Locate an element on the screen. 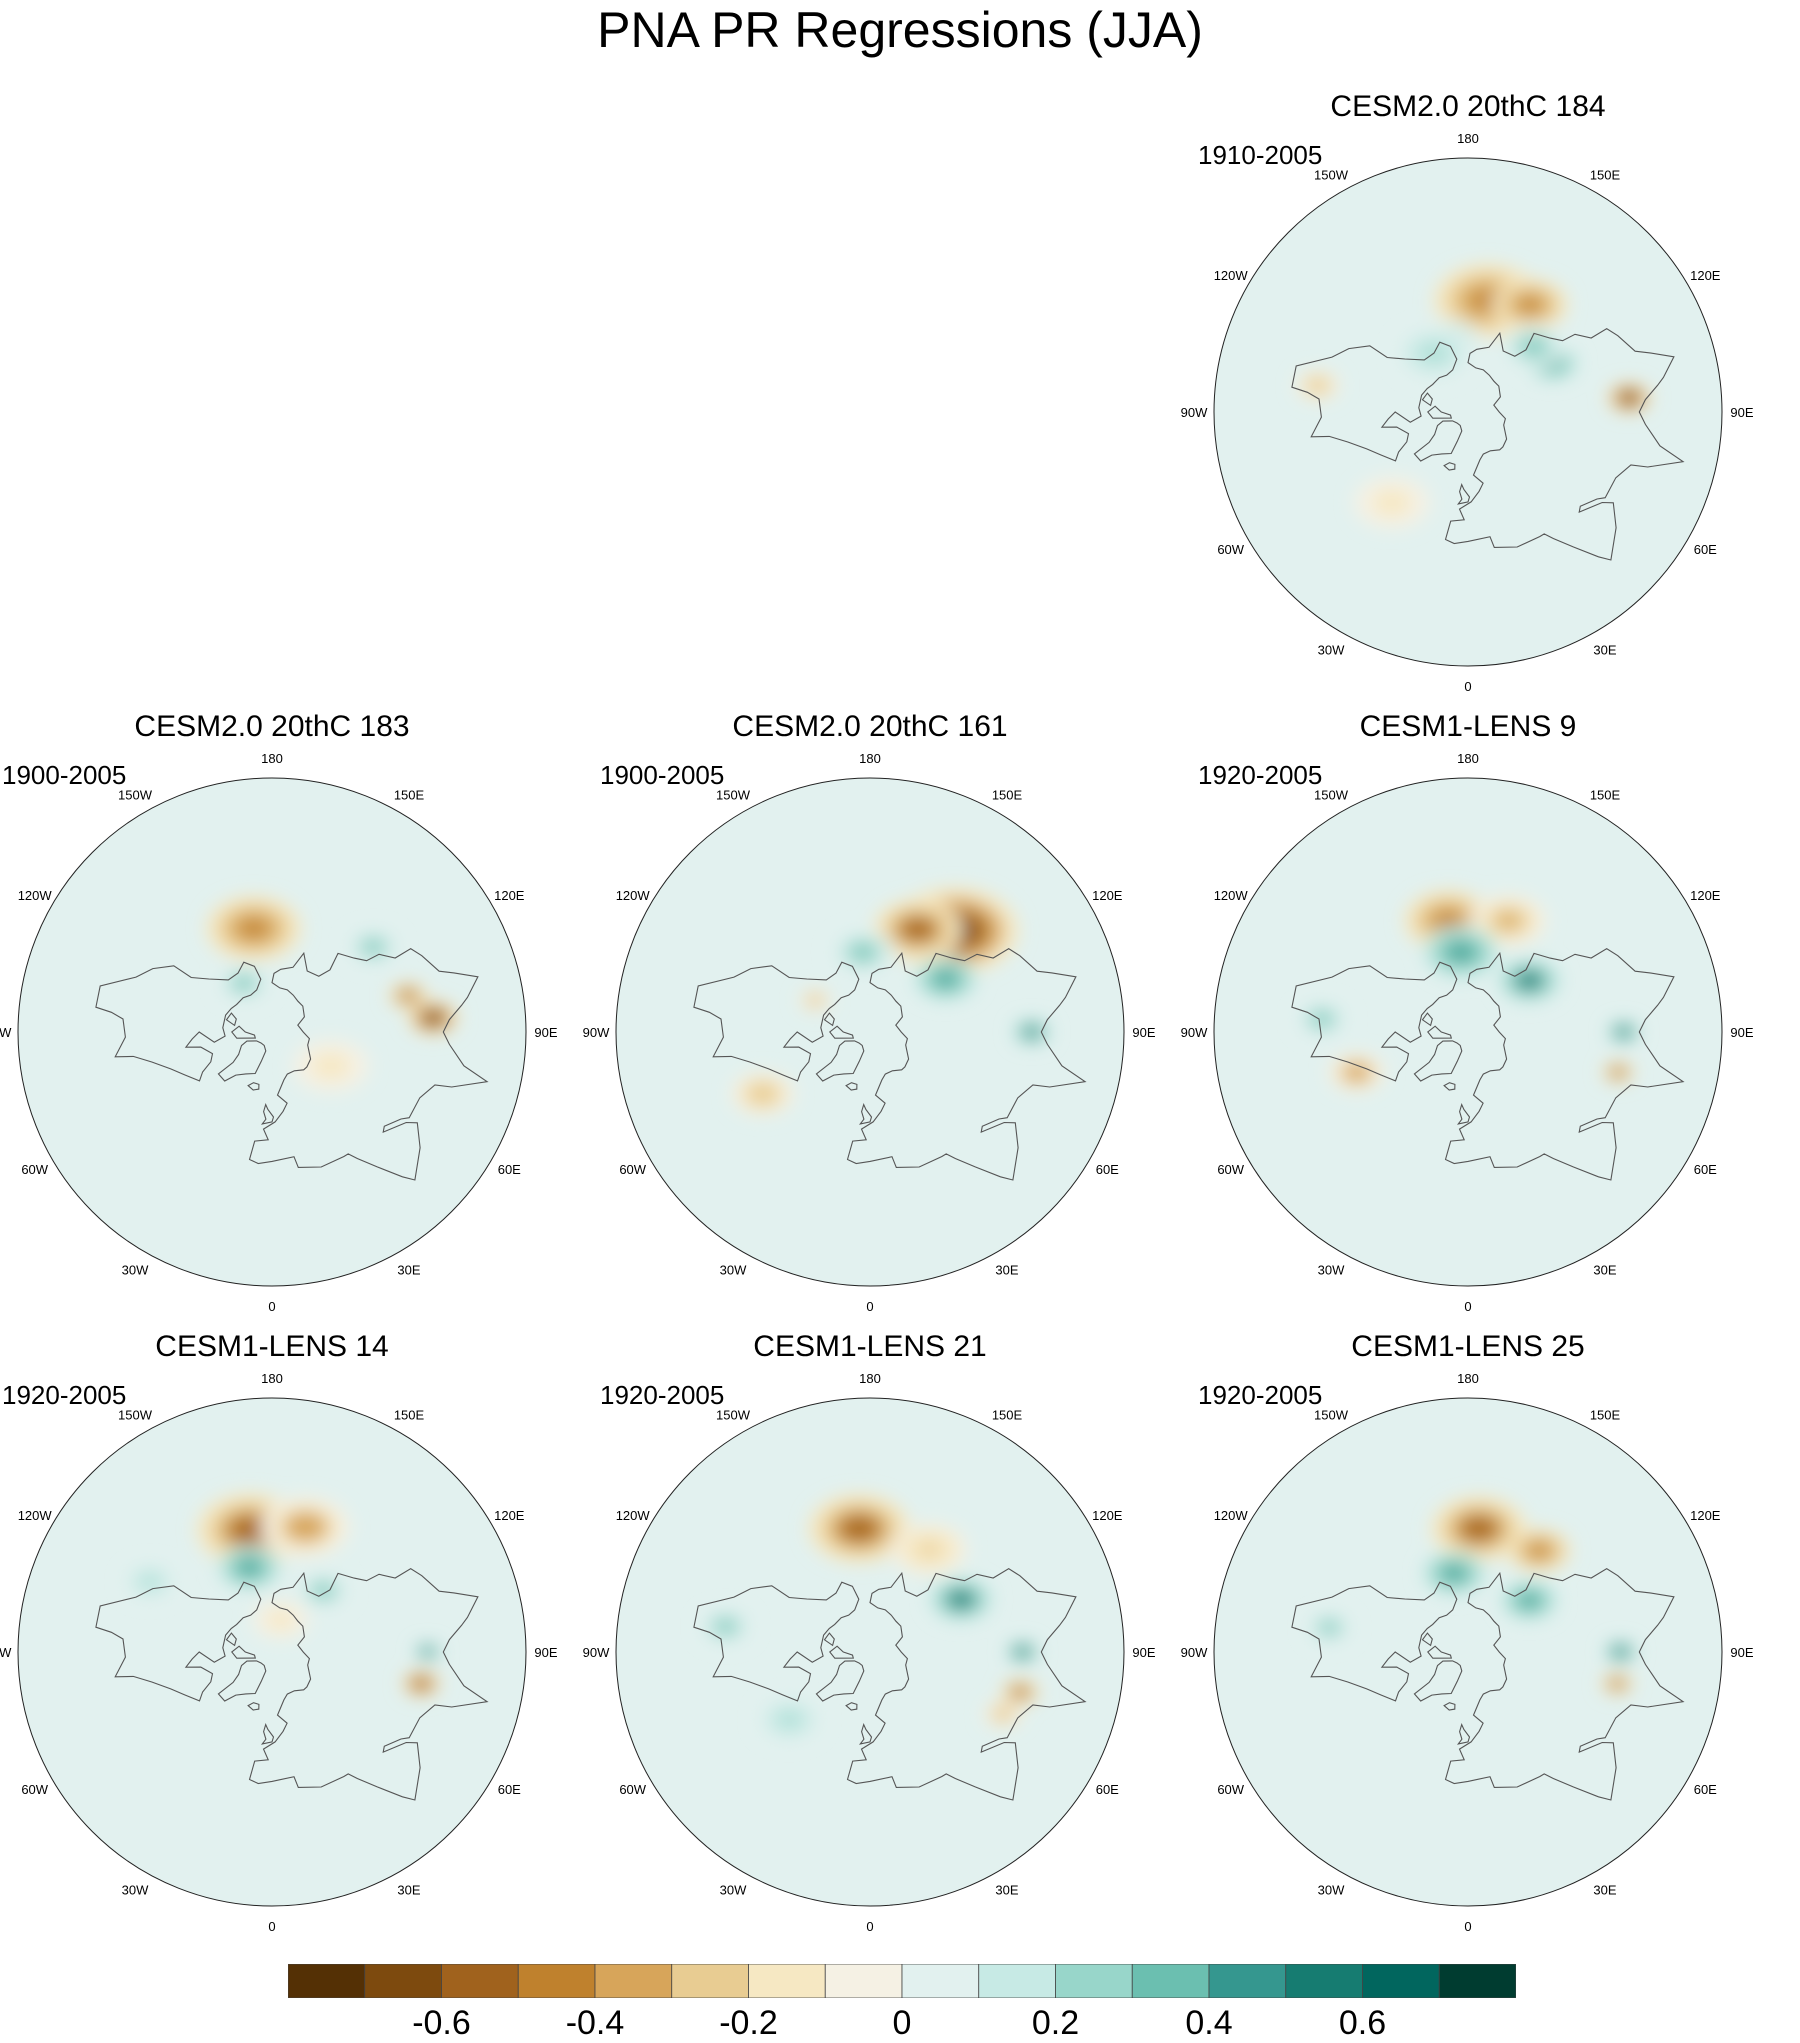 The image size is (1800, 2043). panel-title: CESM1-LENS 9 is located at coordinates (1468, 726).